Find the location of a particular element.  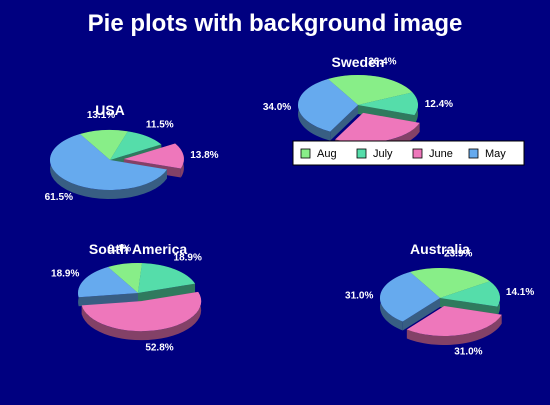

pie-value-label: 61.5% is located at coordinates (59, 197).